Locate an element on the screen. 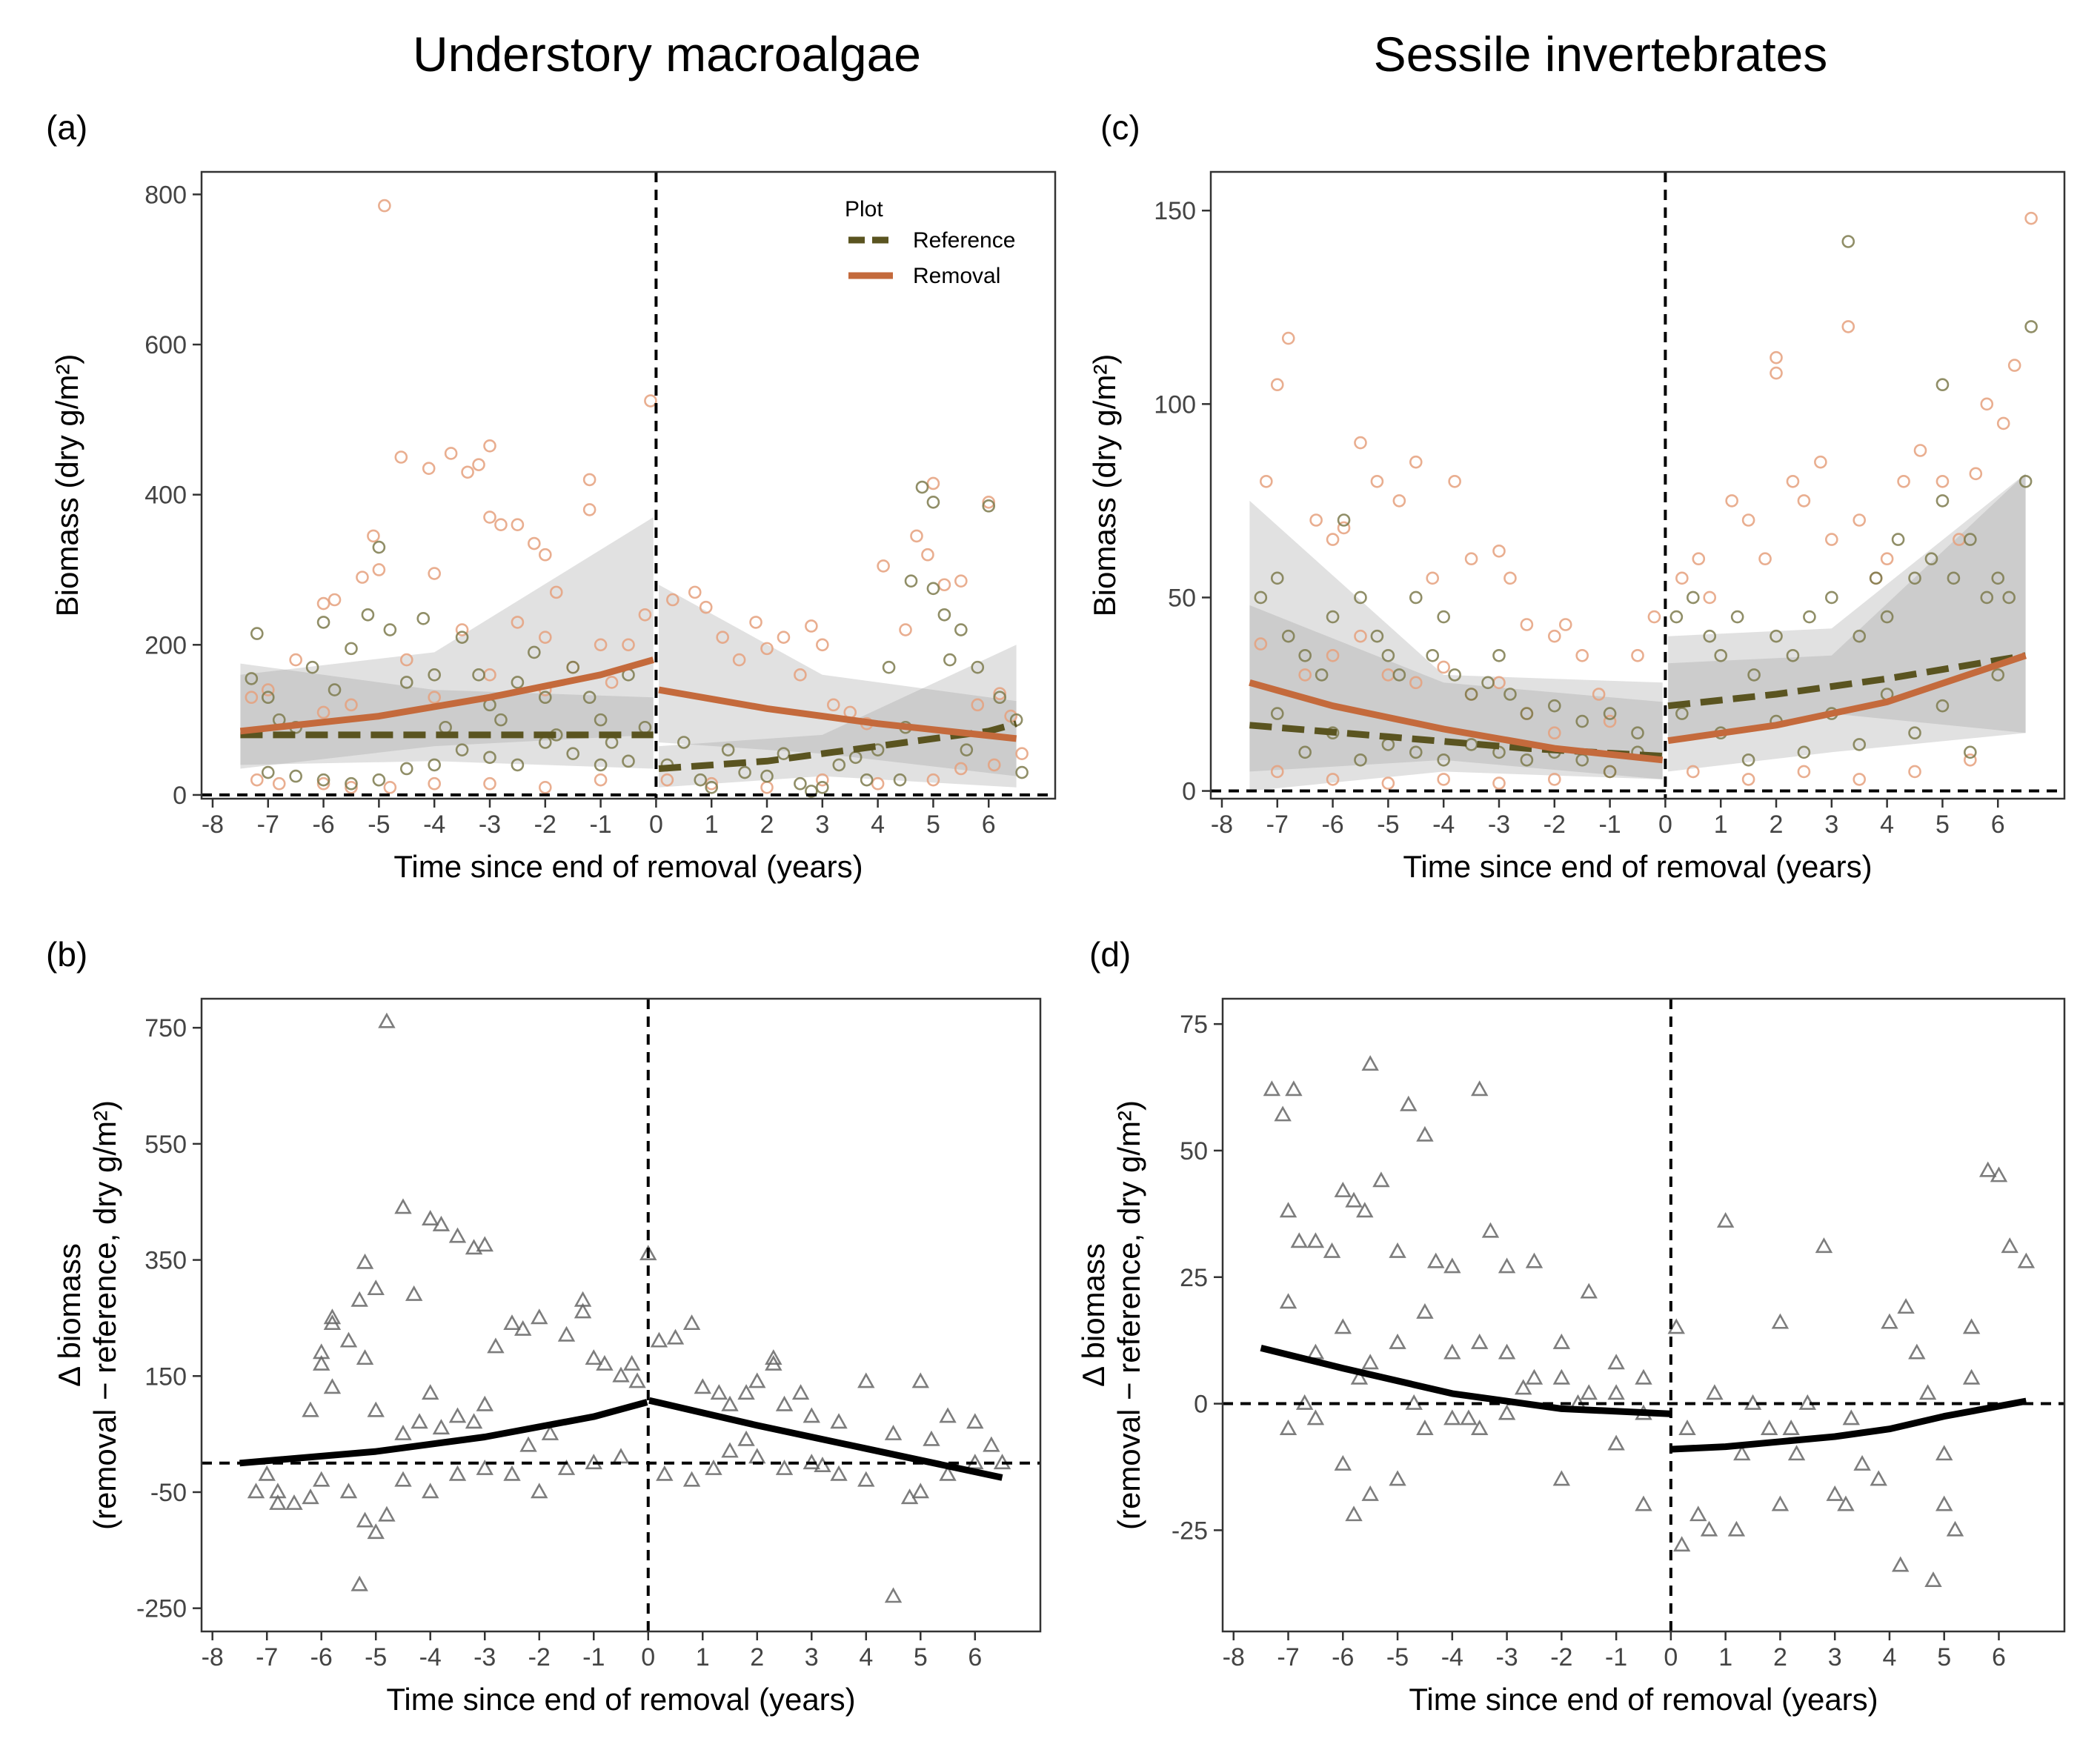  y-tick-label: 50 is located at coordinates (1182, 598).